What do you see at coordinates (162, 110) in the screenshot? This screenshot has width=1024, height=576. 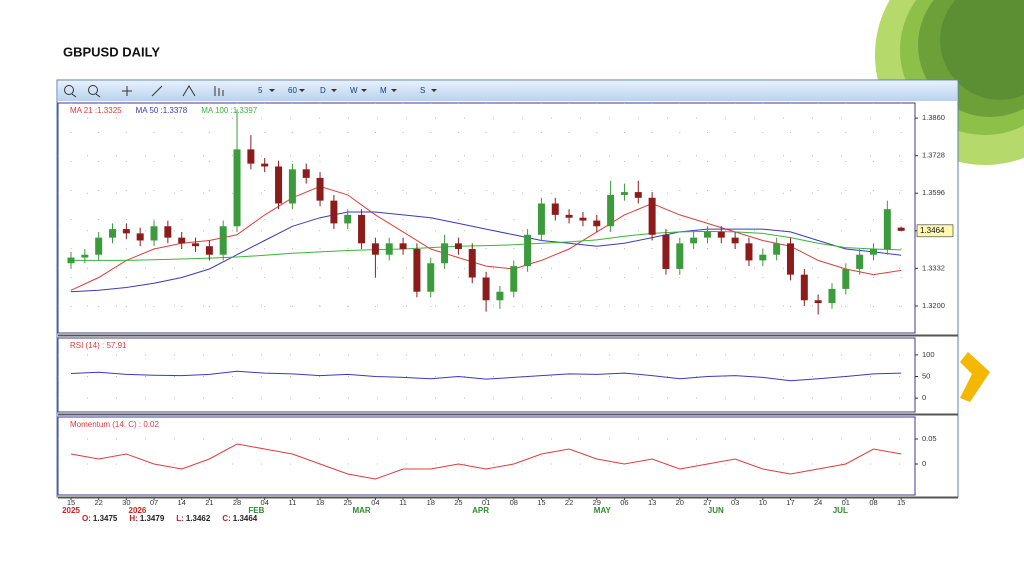 I see `legend-entry: MA 50 :1.3378` at bounding box center [162, 110].